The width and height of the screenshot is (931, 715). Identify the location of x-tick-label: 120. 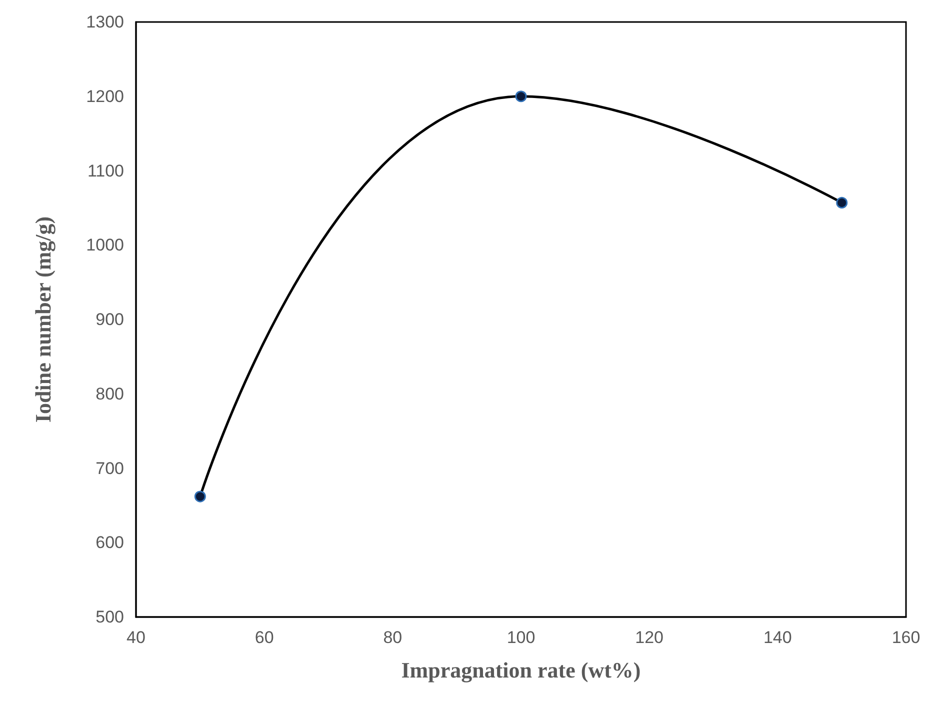
(649, 637).